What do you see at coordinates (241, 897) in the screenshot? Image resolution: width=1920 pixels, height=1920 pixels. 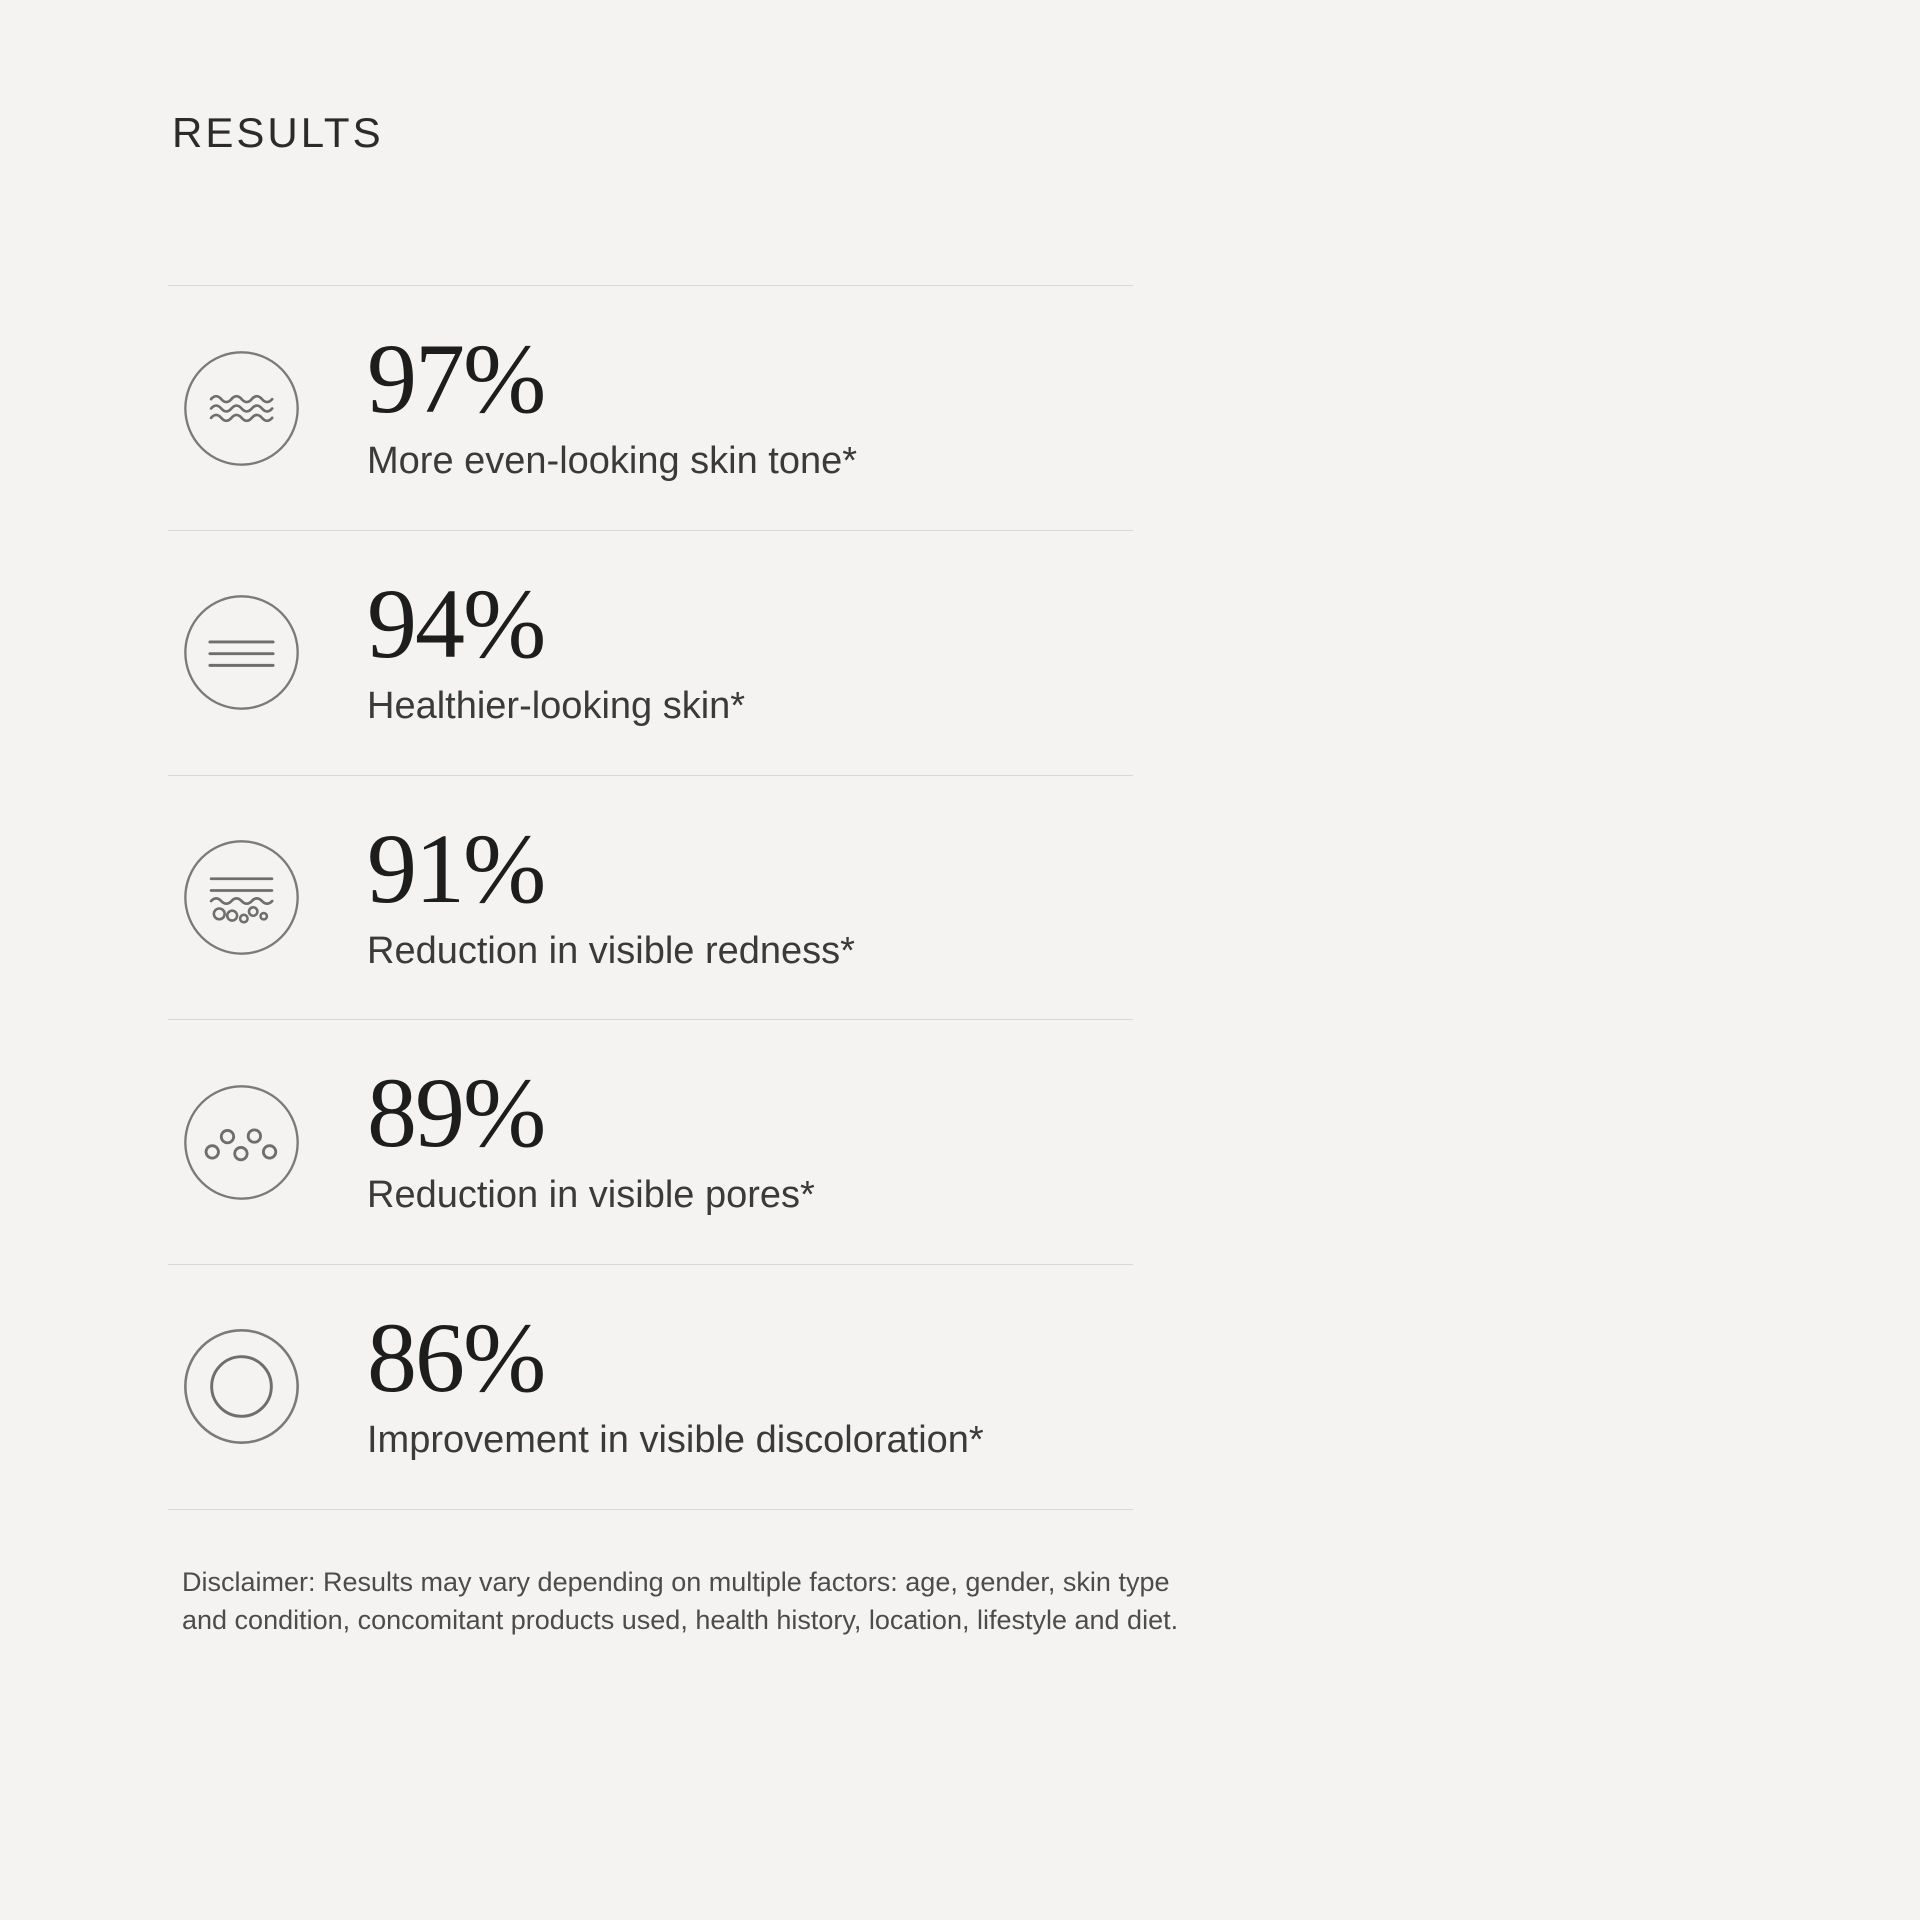 I see `redness-icon` at bounding box center [241, 897].